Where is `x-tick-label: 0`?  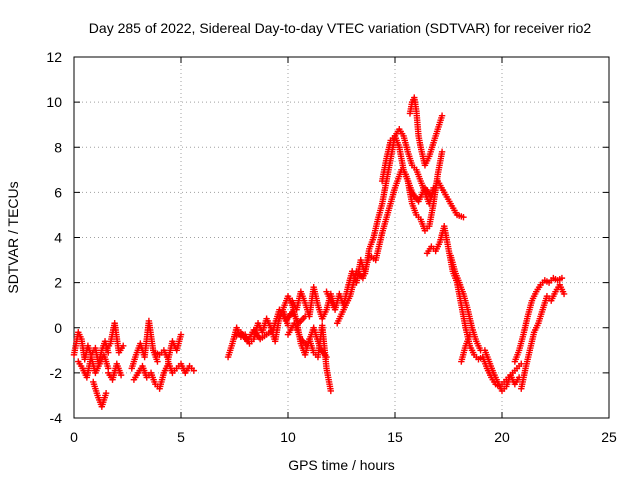
x-tick-label: 0 is located at coordinates (74, 437).